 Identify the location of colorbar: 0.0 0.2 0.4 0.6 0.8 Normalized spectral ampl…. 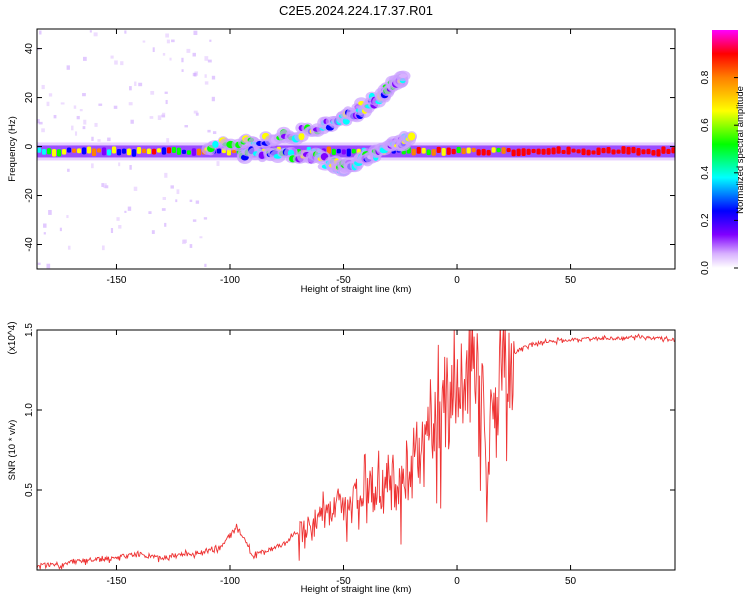
(723, 152).